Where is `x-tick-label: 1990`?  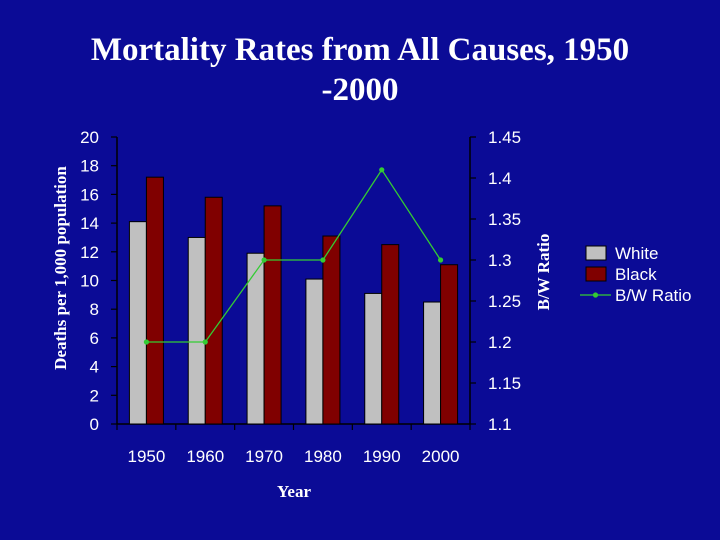 x-tick-label: 1990 is located at coordinates (382, 456).